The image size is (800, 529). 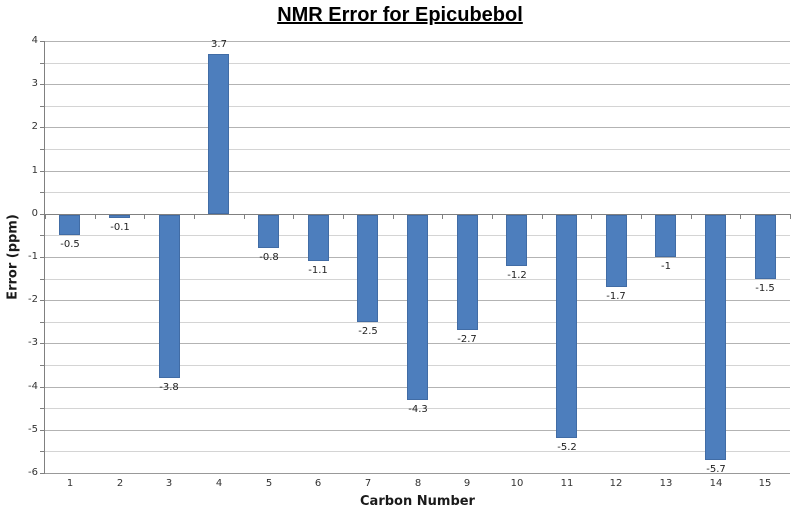 What do you see at coordinates (517, 483) in the screenshot?
I see `x-category-label: 10` at bounding box center [517, 483].